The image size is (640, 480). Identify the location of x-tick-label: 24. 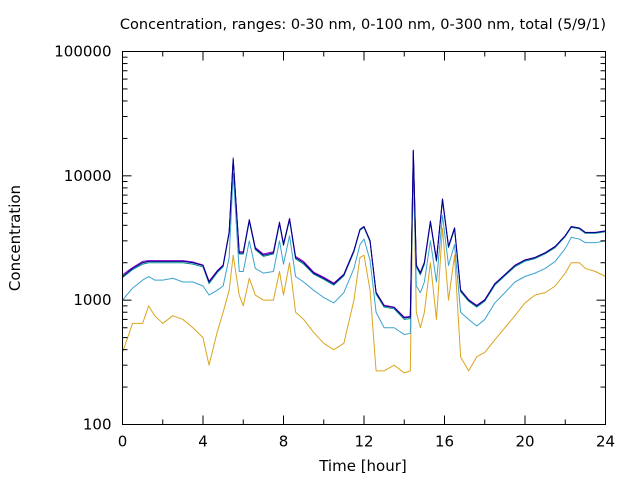
(605, 442).